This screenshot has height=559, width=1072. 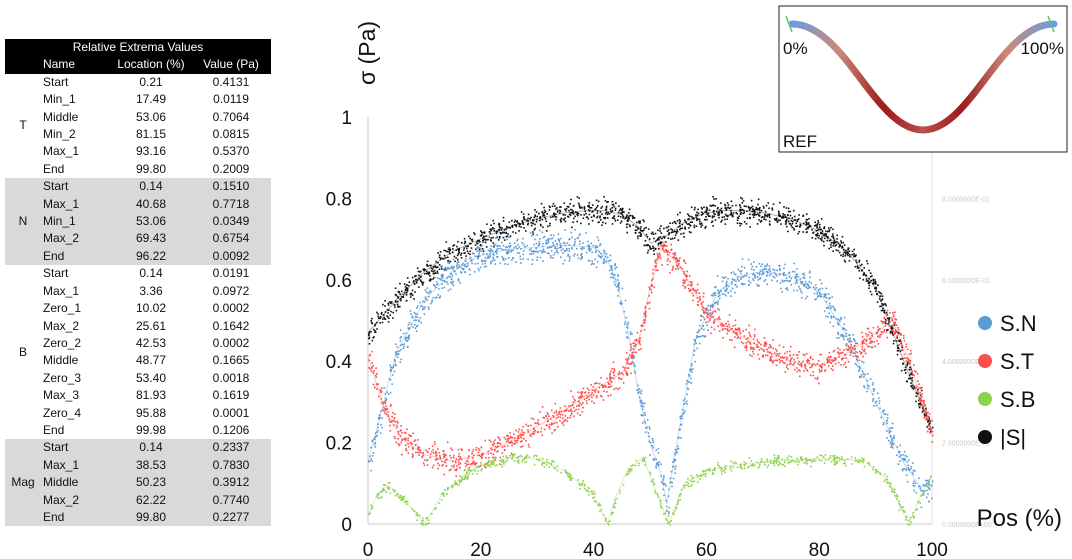 I want to click on cell-value: 0.2337, so click(x=231, y=448).